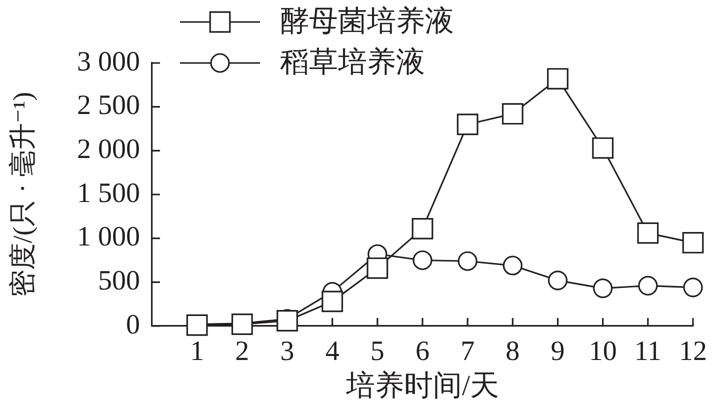  Describe the element at coordinates (648, 352) in the screenshot. I see `x-tick-label: 11` at that location.